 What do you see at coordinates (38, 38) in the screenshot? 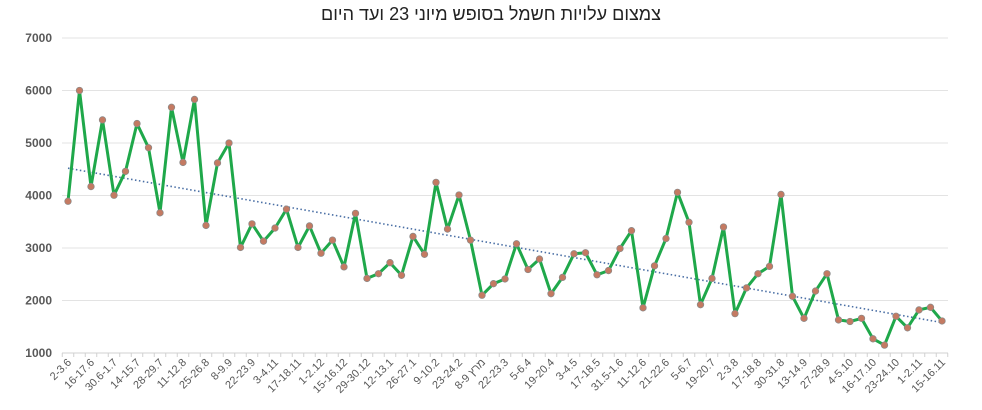
I see `y-tick-label: 7000` at bounding box center [38, 38].